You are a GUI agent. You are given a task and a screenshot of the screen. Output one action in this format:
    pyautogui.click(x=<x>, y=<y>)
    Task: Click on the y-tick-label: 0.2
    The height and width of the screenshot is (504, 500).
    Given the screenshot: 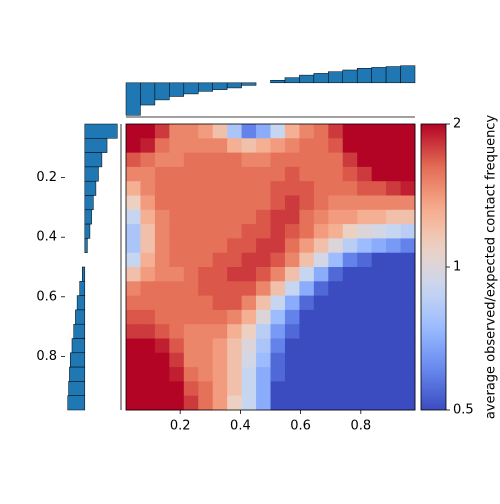 What is the action you would take?
    pyautogui.click(x=46, y=177)
    